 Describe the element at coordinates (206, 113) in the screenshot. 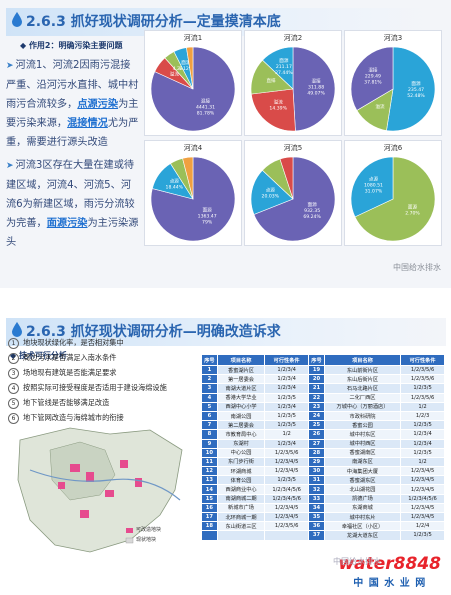

I see `pie-slice-label: 81.78%` at that location.